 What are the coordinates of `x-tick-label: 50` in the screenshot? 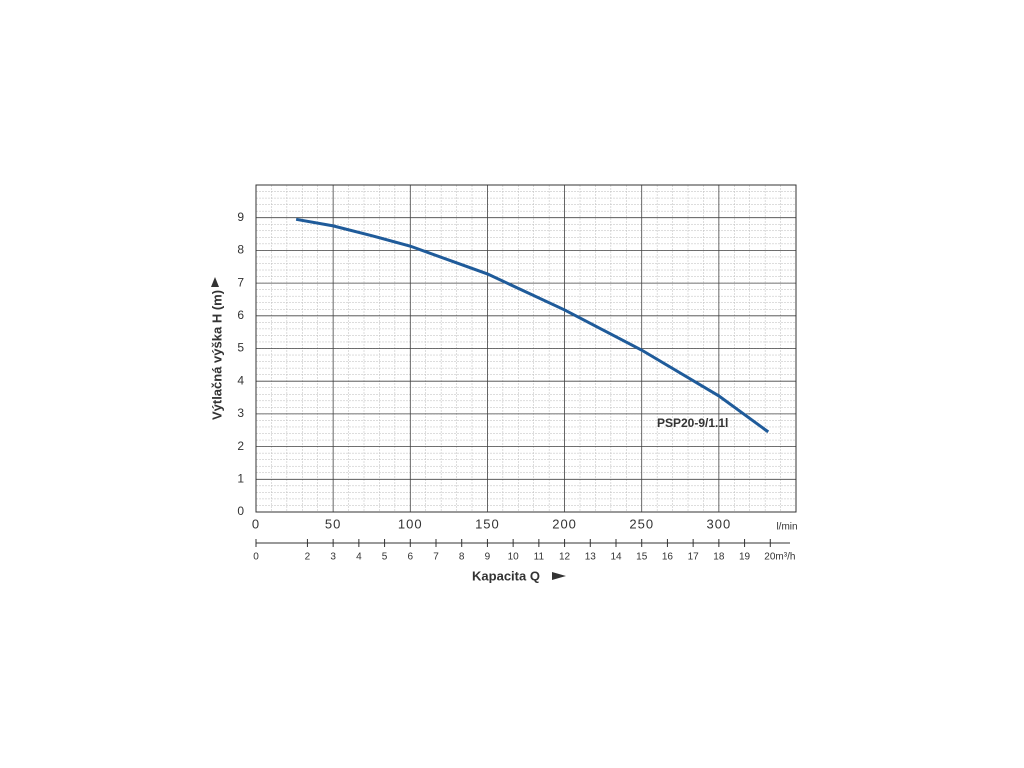 It's located at (333, 523).